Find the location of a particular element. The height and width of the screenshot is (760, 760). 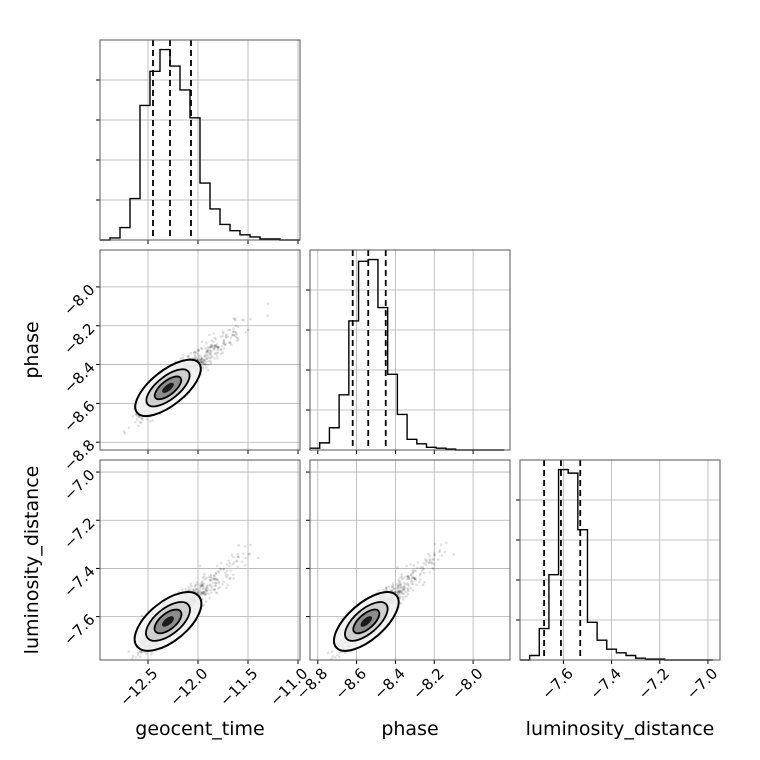

scatter-panel-geocent_time-phase is located at coordinates (198, 351).